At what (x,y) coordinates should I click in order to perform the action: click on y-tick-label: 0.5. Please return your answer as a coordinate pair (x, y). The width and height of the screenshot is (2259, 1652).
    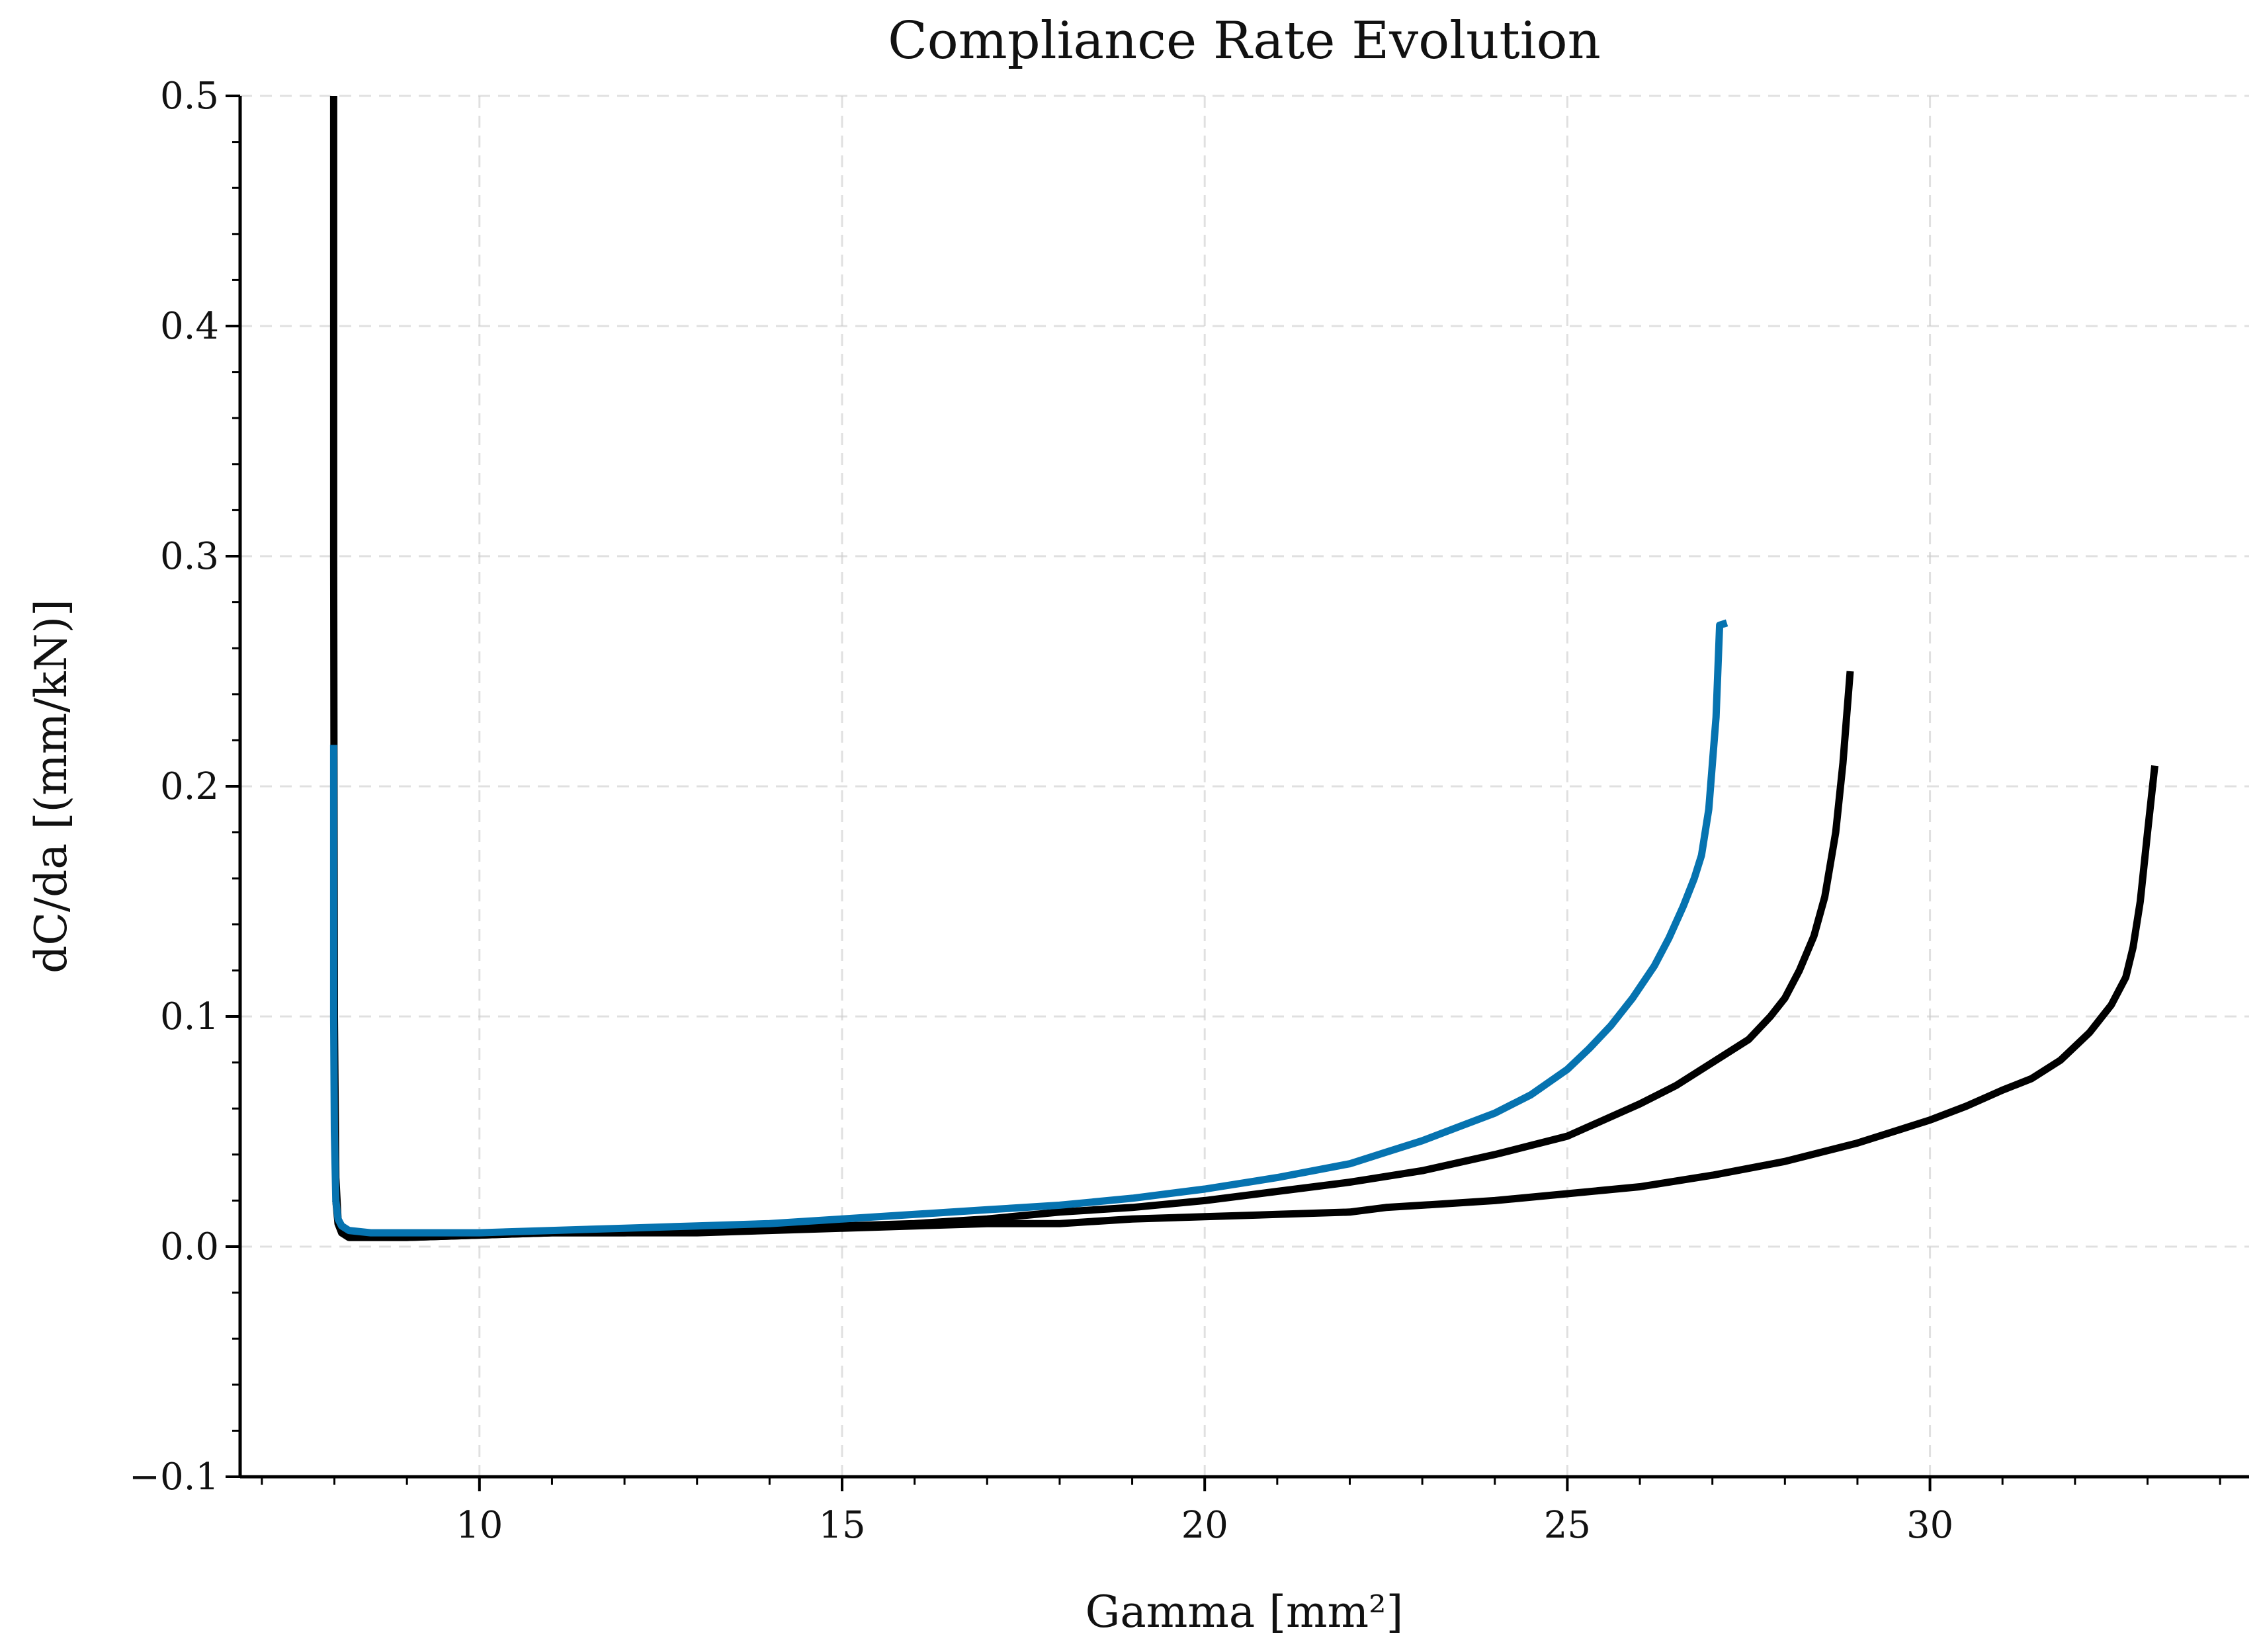
    Looking at the image, I should click on (189, 96).